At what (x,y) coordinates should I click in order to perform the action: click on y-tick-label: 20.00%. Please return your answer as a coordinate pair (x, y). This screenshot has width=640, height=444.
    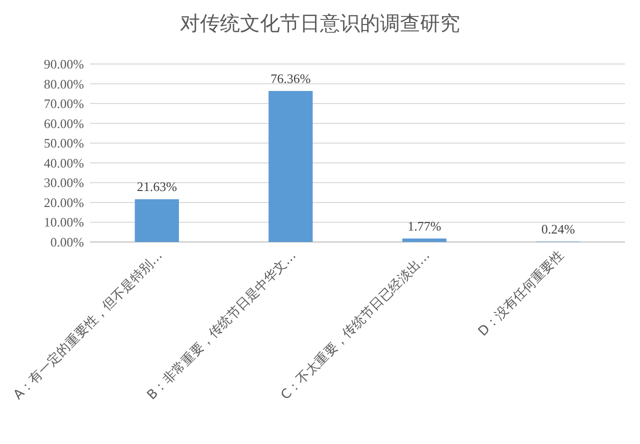
    Looking at the image, I should click on (64, 202).